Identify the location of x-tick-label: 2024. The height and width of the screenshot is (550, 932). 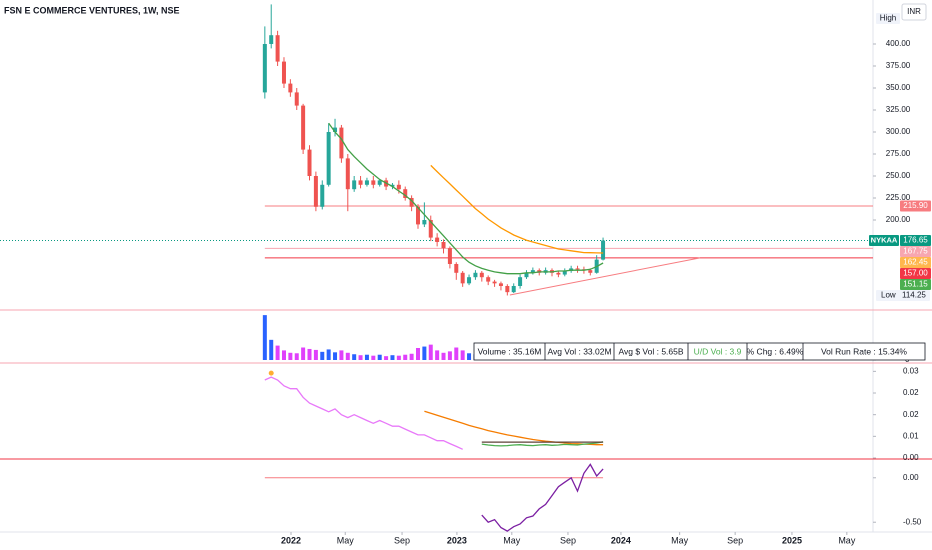
(621, 540).